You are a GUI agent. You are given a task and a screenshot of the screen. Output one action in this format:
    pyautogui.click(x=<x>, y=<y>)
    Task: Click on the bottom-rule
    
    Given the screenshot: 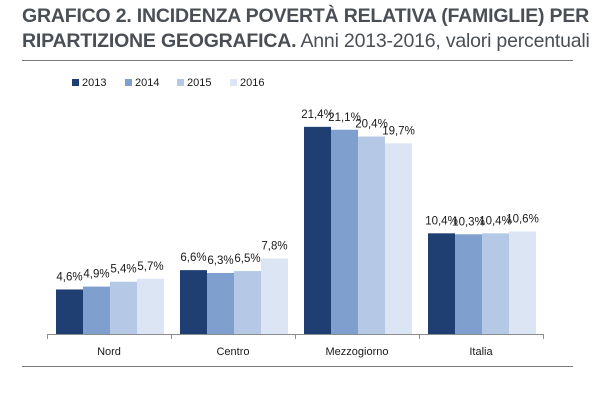 What is the action you would take?
    pyautogui.click(x=297, y=366)
    